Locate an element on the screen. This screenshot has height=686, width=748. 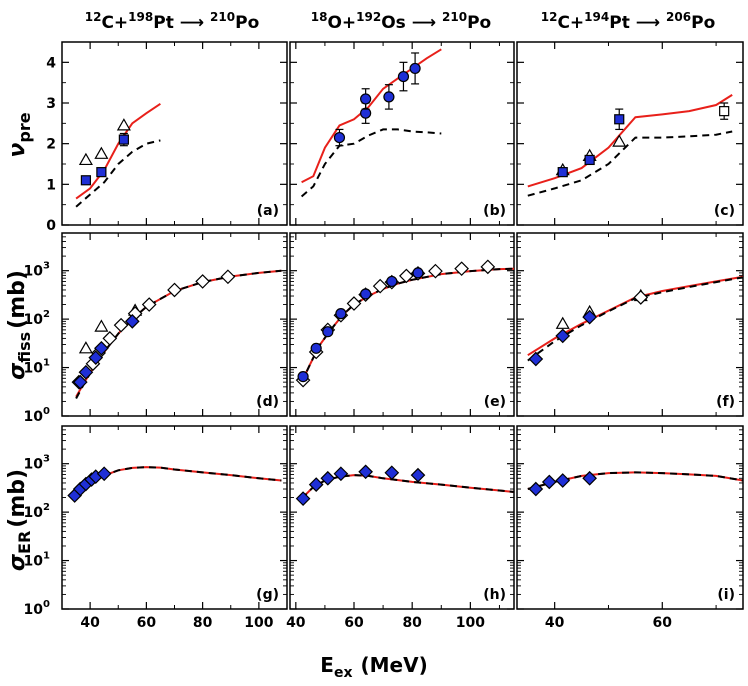
panel-b: (b) is located at coordinates (402, 133).